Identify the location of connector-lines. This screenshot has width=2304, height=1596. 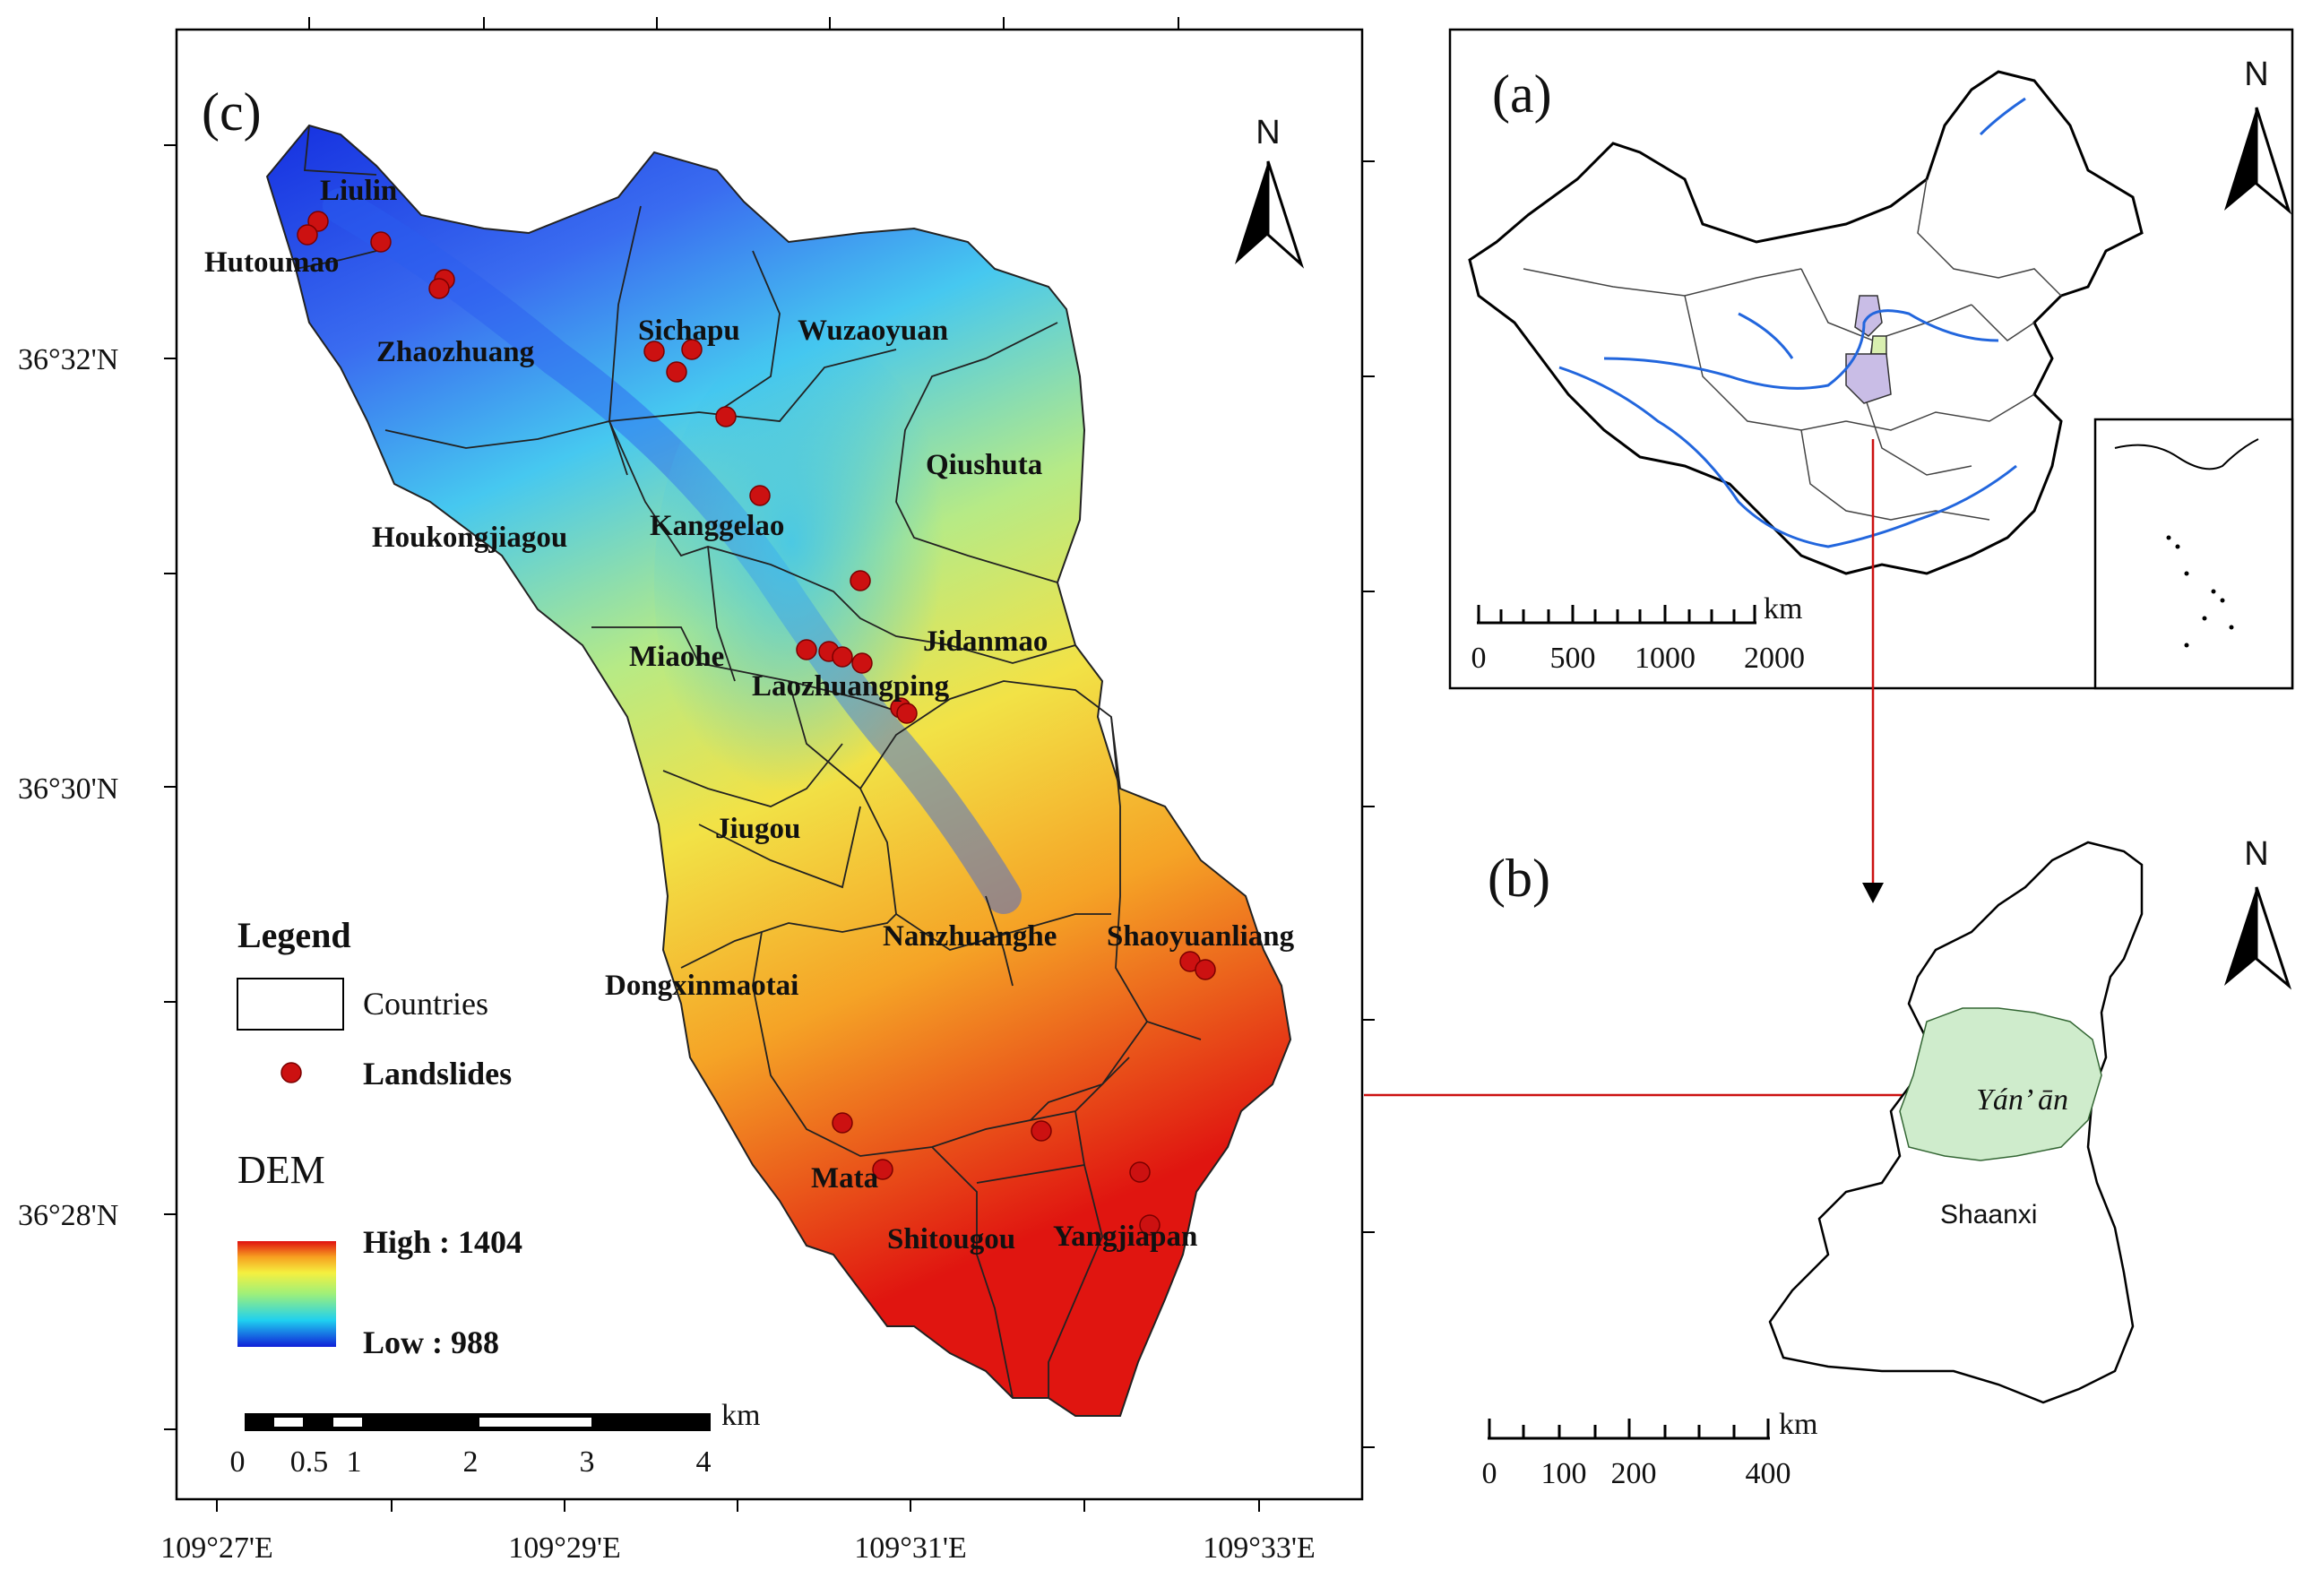
(1672, 768).